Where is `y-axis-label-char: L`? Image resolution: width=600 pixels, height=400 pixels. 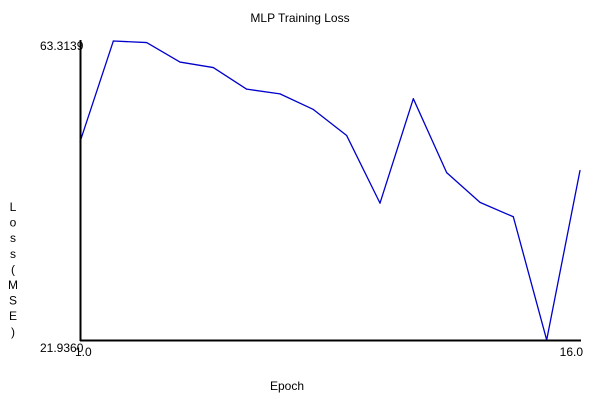
y-axis-label-char: L is located at coordinates (13, 207).